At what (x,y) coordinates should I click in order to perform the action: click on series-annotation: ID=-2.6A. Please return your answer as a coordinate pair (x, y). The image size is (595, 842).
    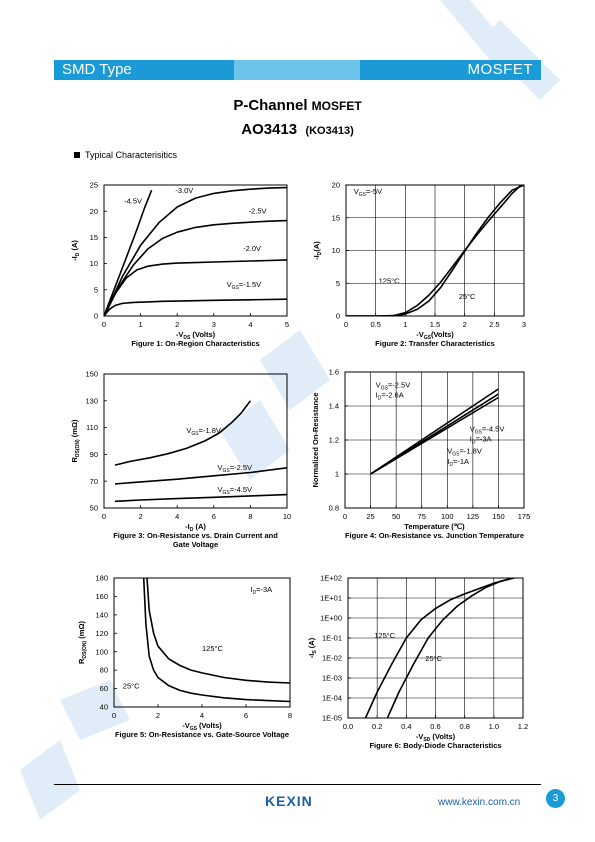
    Looking at the image, I should click on (390, 396).